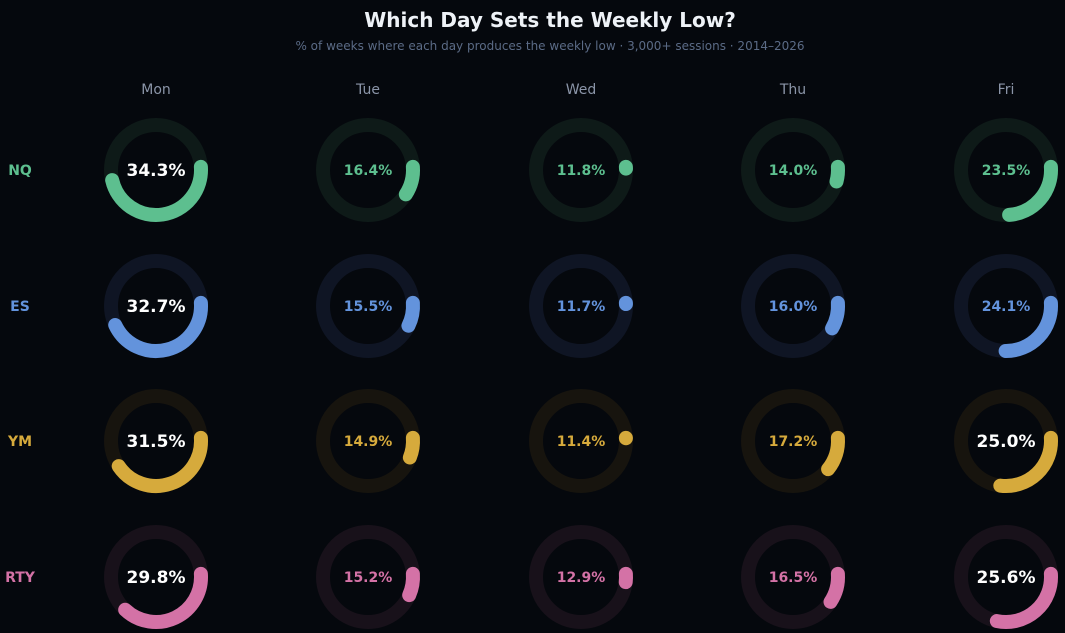 The width and height of the screenshot is (1065, 633). I want to click on row-label: RTY, so click(20, 578).